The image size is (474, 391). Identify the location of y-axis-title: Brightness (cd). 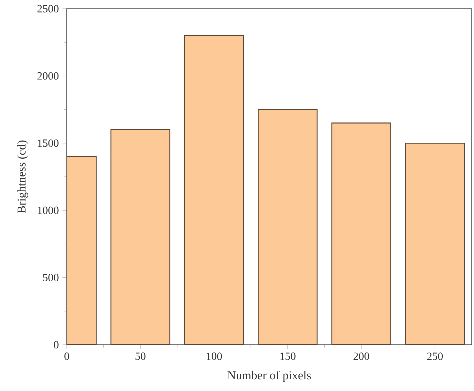
(22, 177).